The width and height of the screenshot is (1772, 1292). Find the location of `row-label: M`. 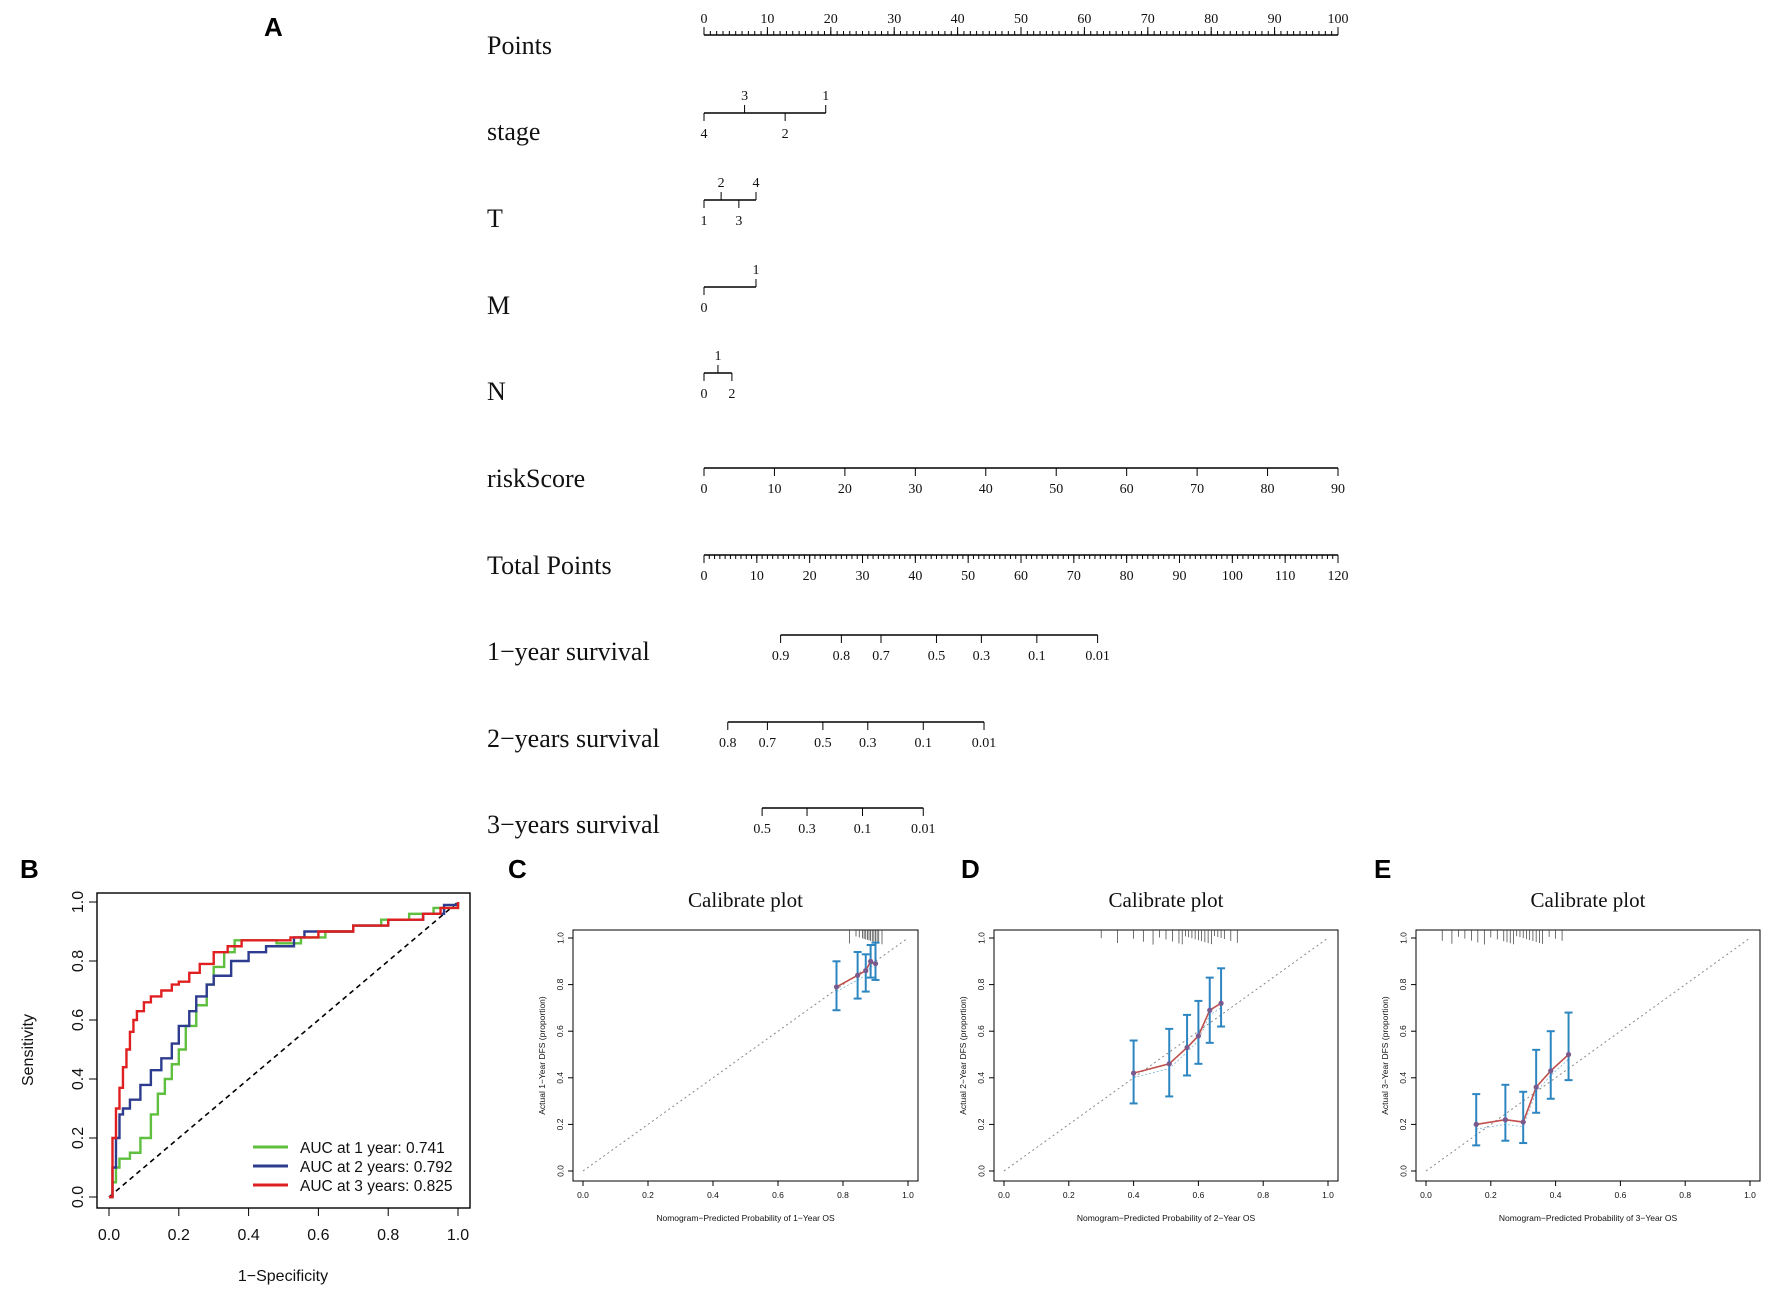

row-label: M is located at coordinates (498, 305).